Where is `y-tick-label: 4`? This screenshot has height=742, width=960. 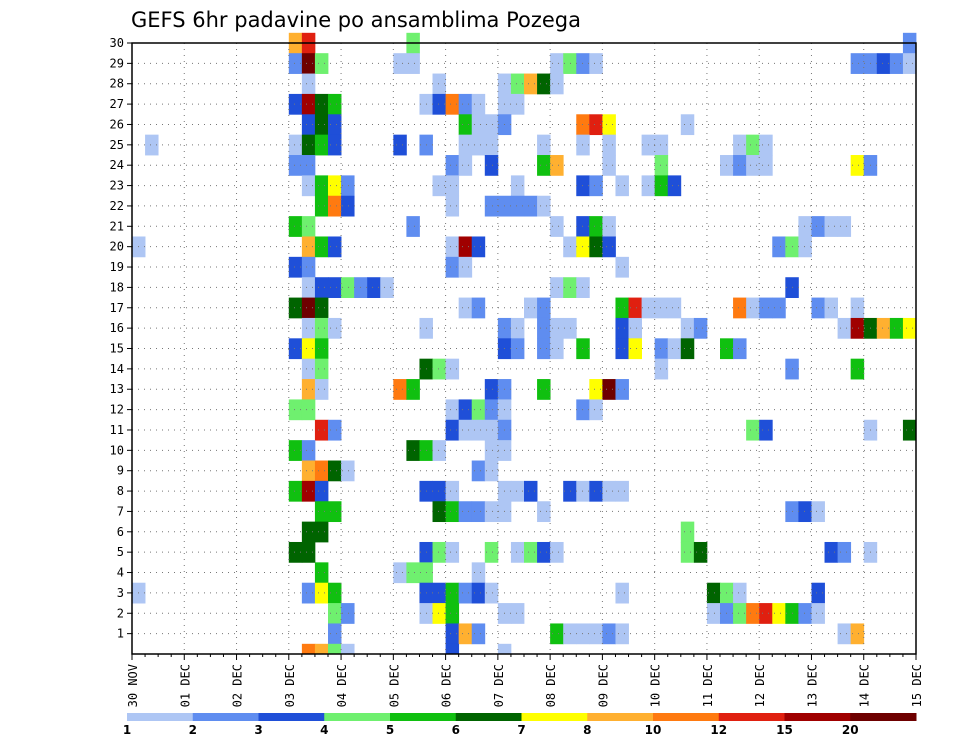 y-tick-label: 4 is located at coordinates (120, 573).